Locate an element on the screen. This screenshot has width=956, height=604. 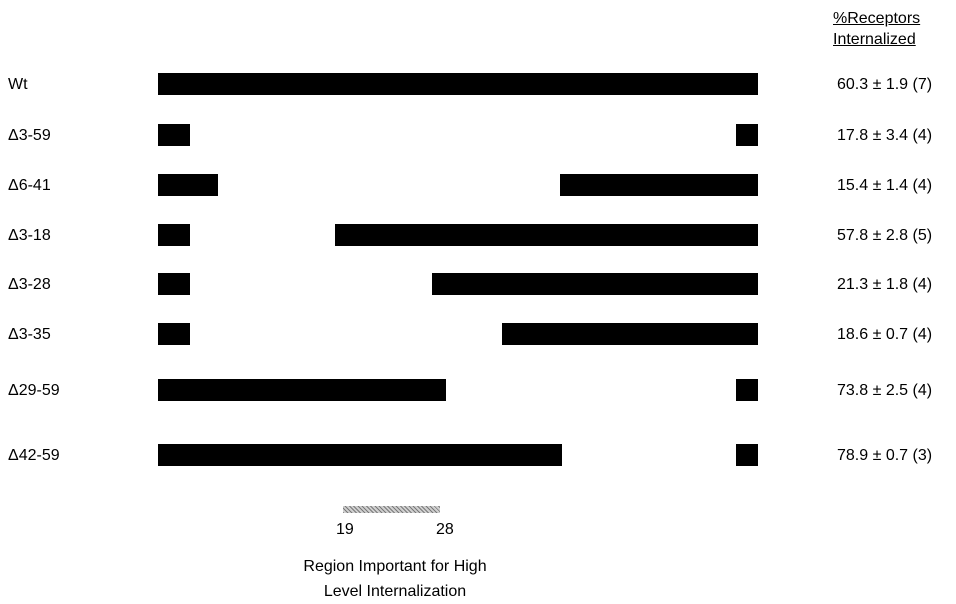
construct-label: Δ3-18 is located at coordinates (29, 235).